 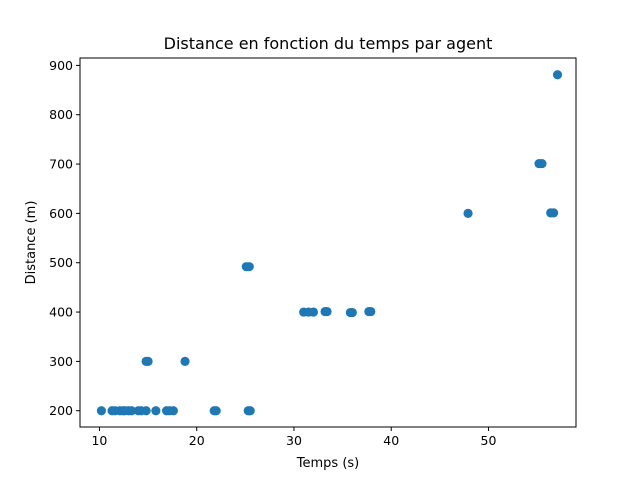 What do you see at coordinates (197, 440) in the screenshot?
I see `x-tick-label: 20` at bounding box center [197, 440].